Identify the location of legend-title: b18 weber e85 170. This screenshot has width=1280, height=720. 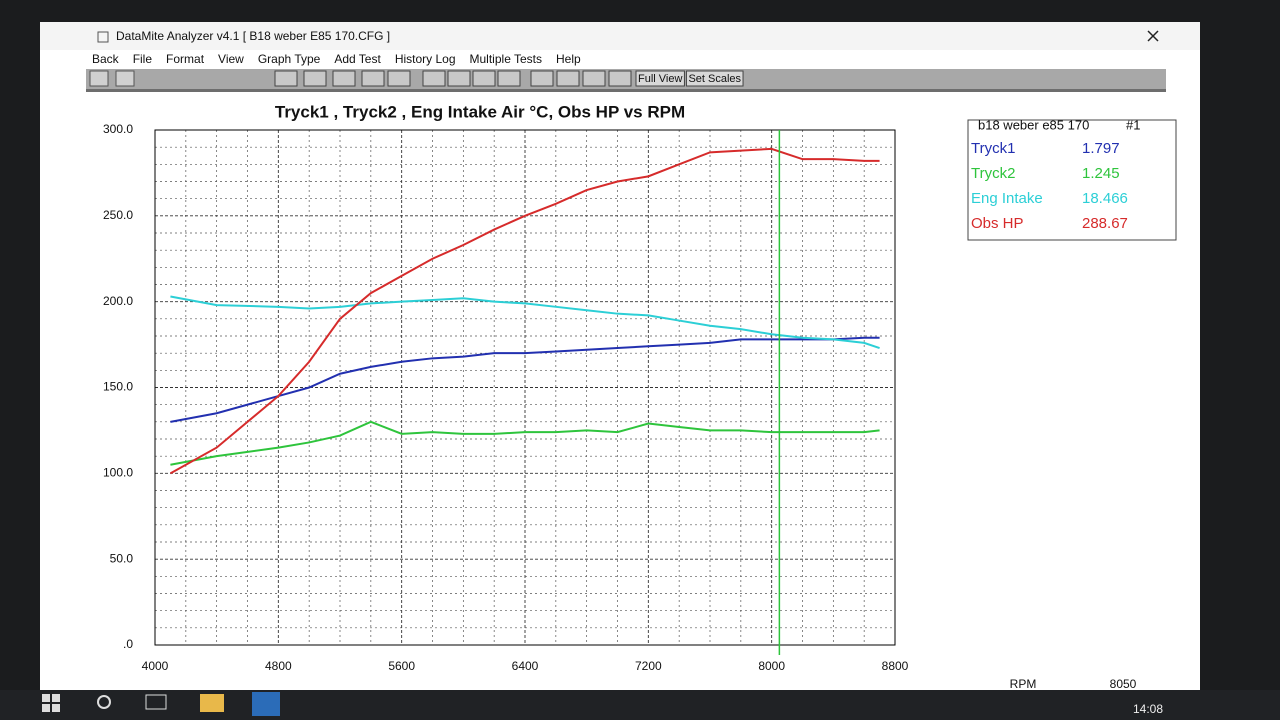
(1033, 124).